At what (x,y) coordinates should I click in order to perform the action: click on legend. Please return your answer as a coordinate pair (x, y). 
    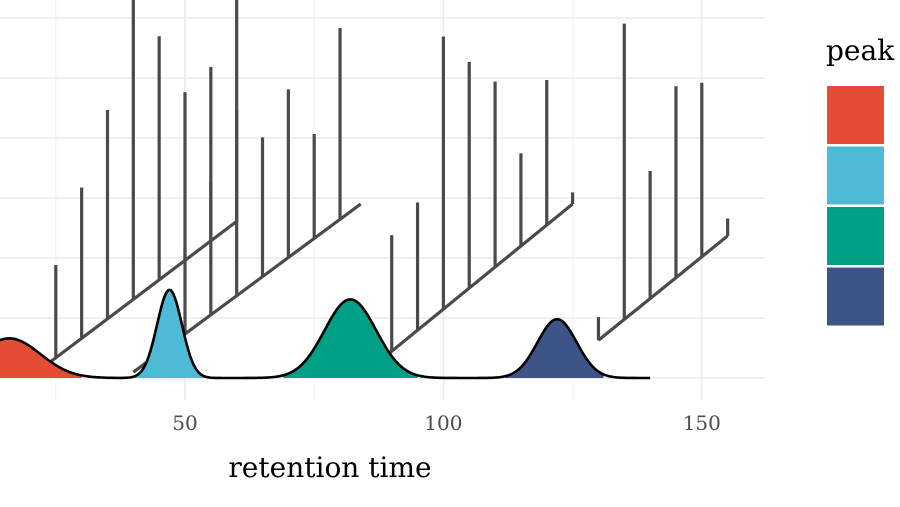
    Looking at the image, I should click on (855, 206).